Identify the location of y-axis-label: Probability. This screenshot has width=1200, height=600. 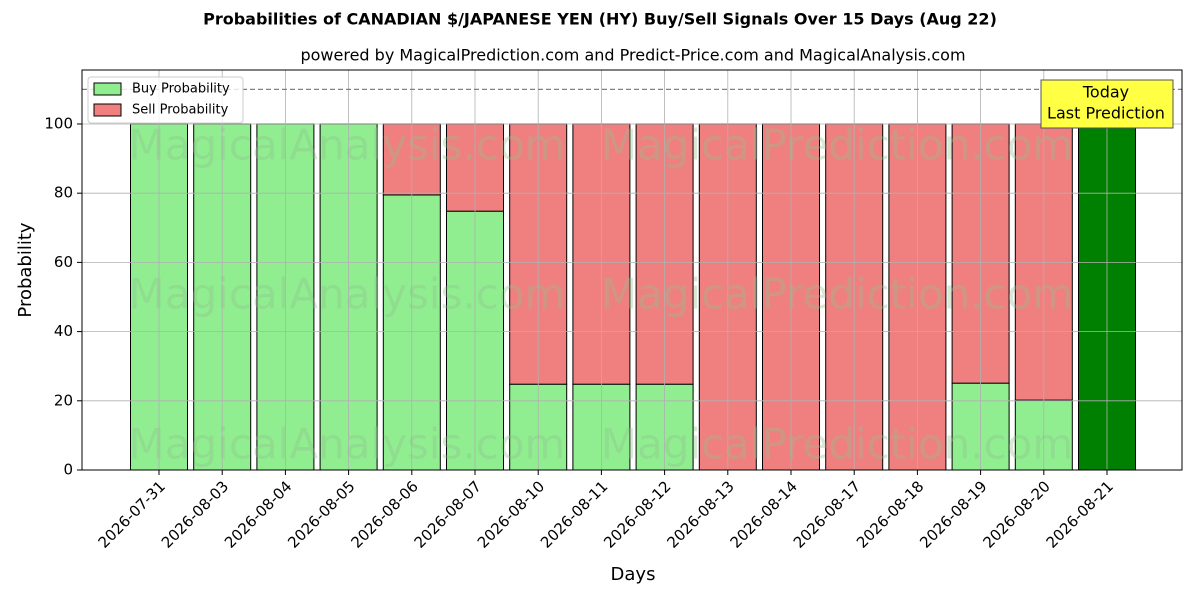
(25, 269).